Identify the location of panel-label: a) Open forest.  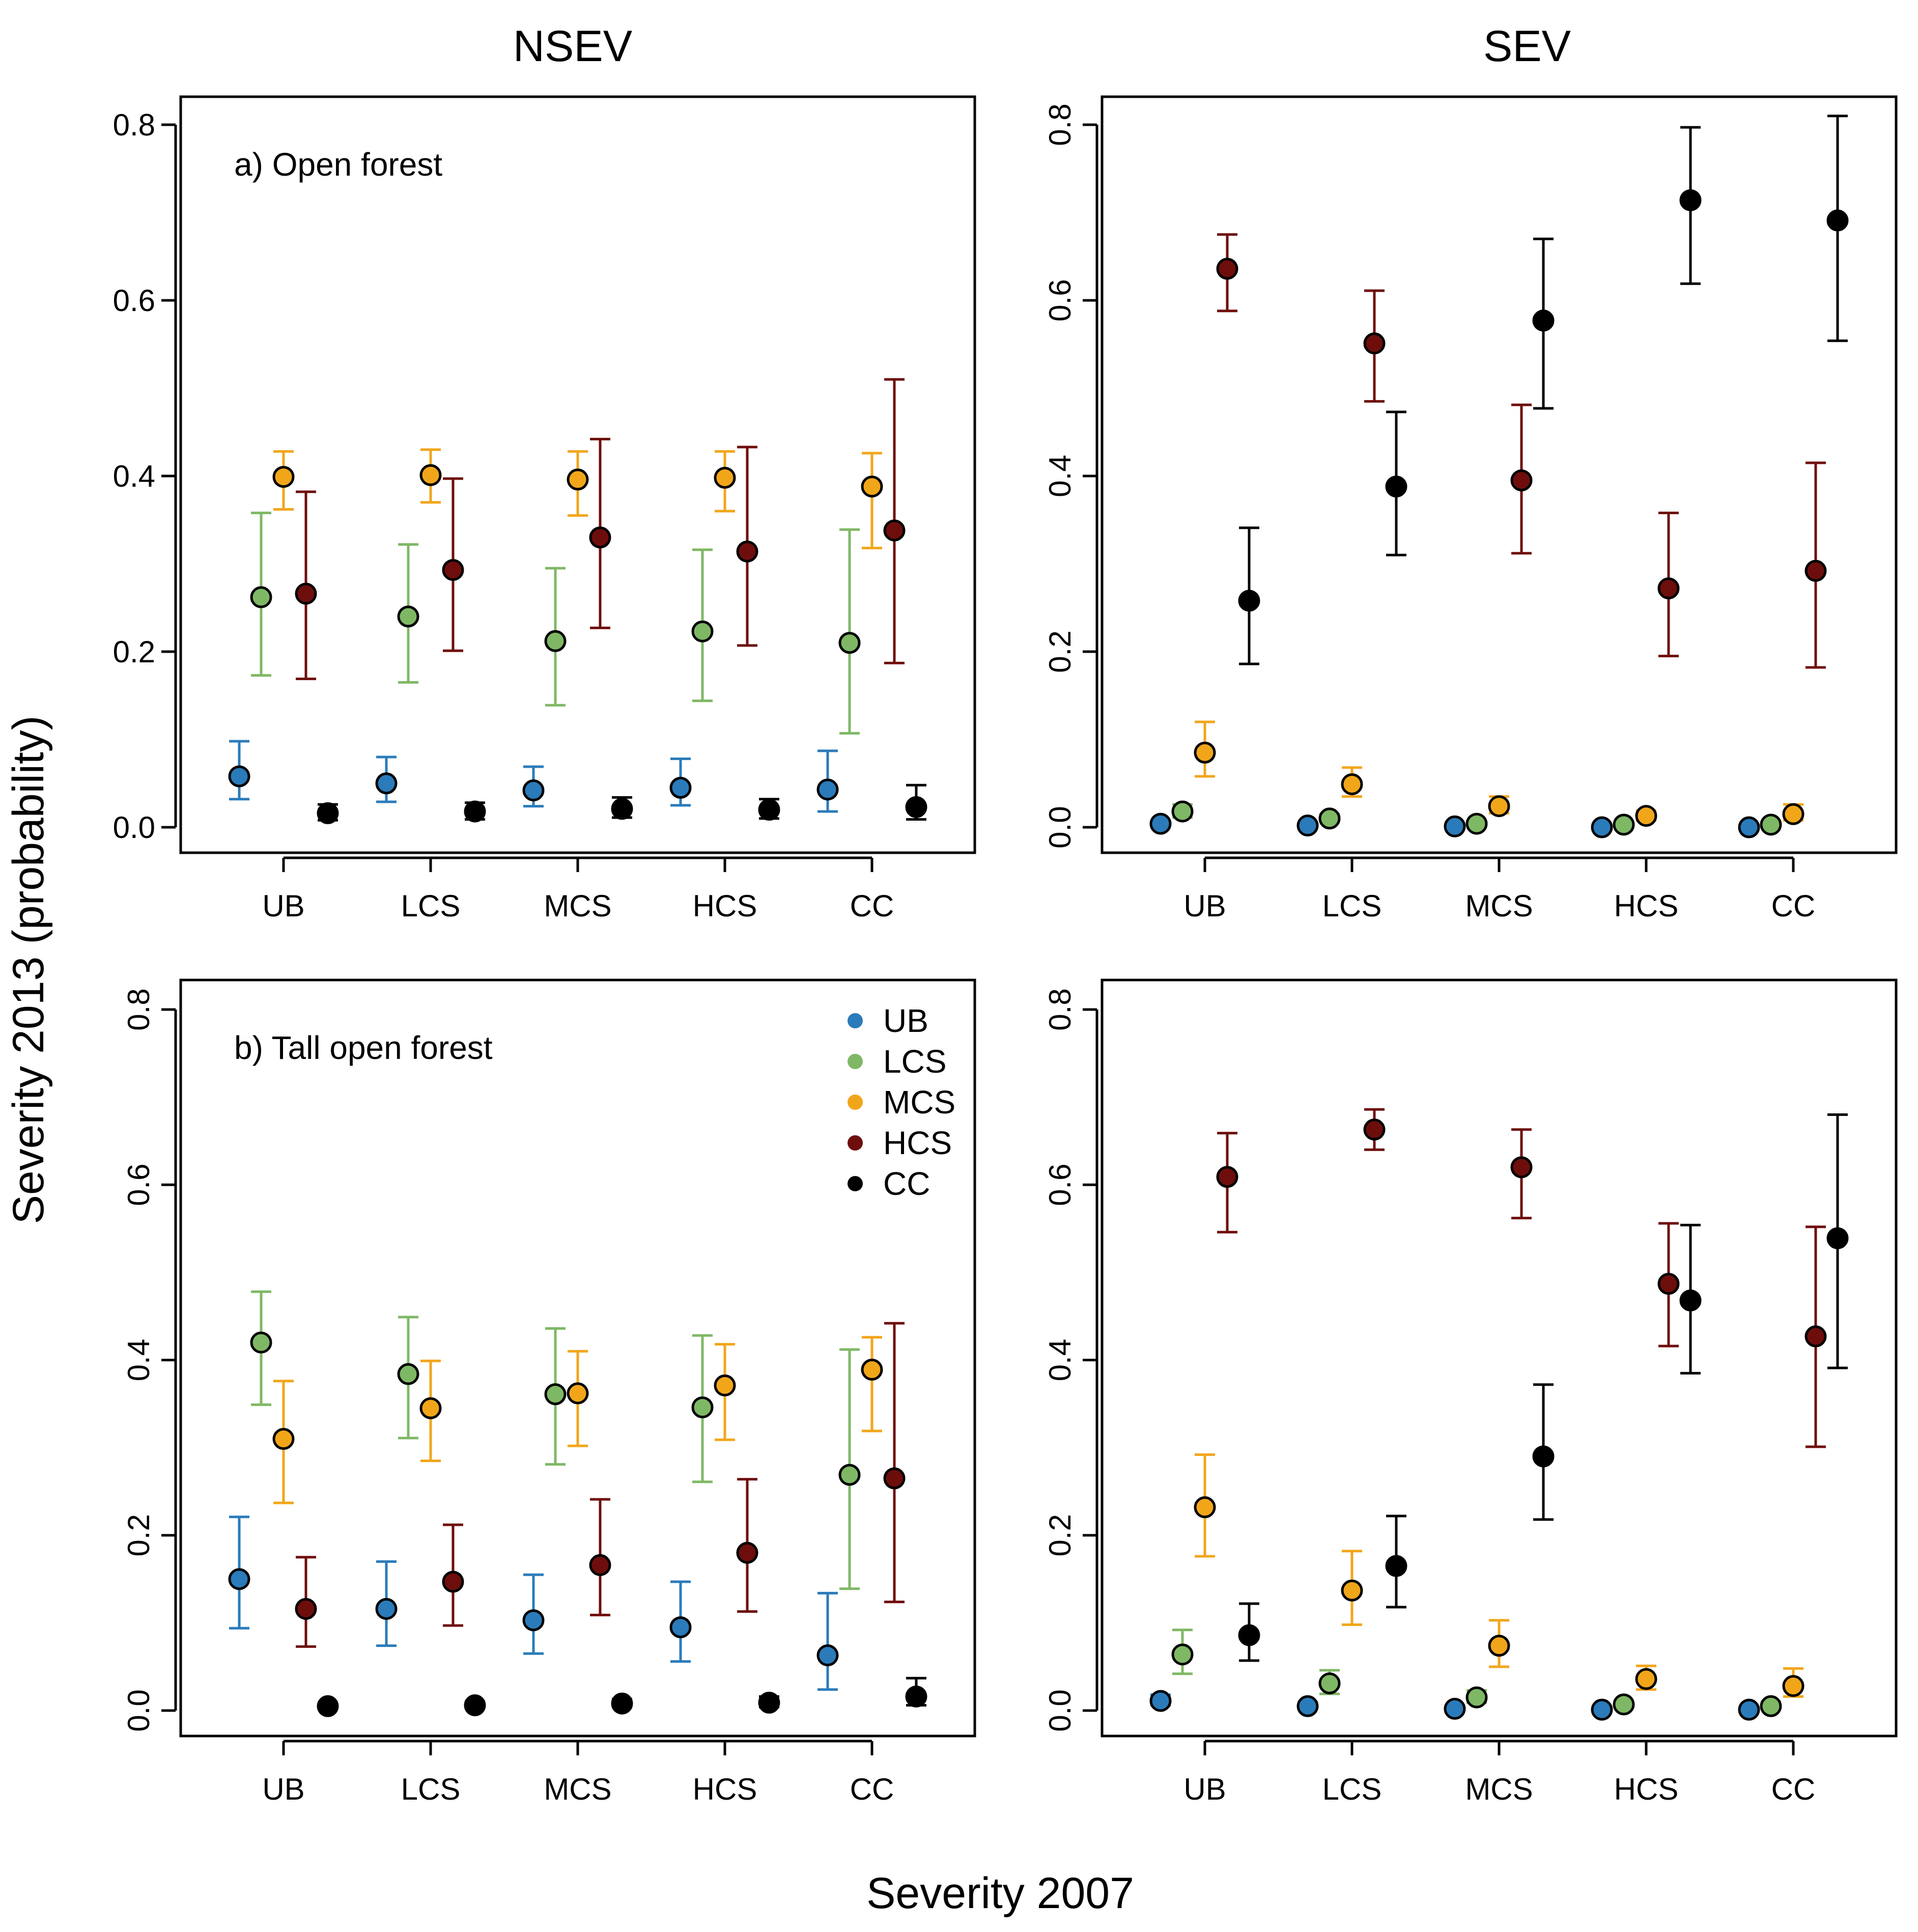
(338, 164).